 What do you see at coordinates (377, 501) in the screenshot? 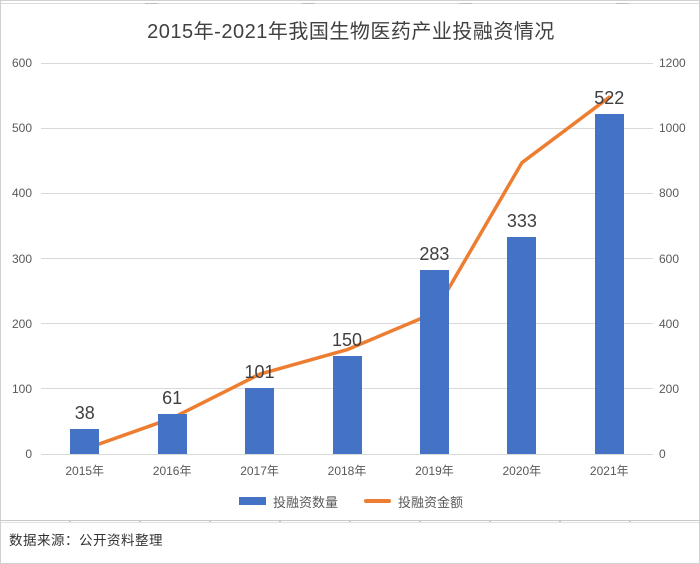
I see `legend-line-swatch` at bounding box center [377, 501].